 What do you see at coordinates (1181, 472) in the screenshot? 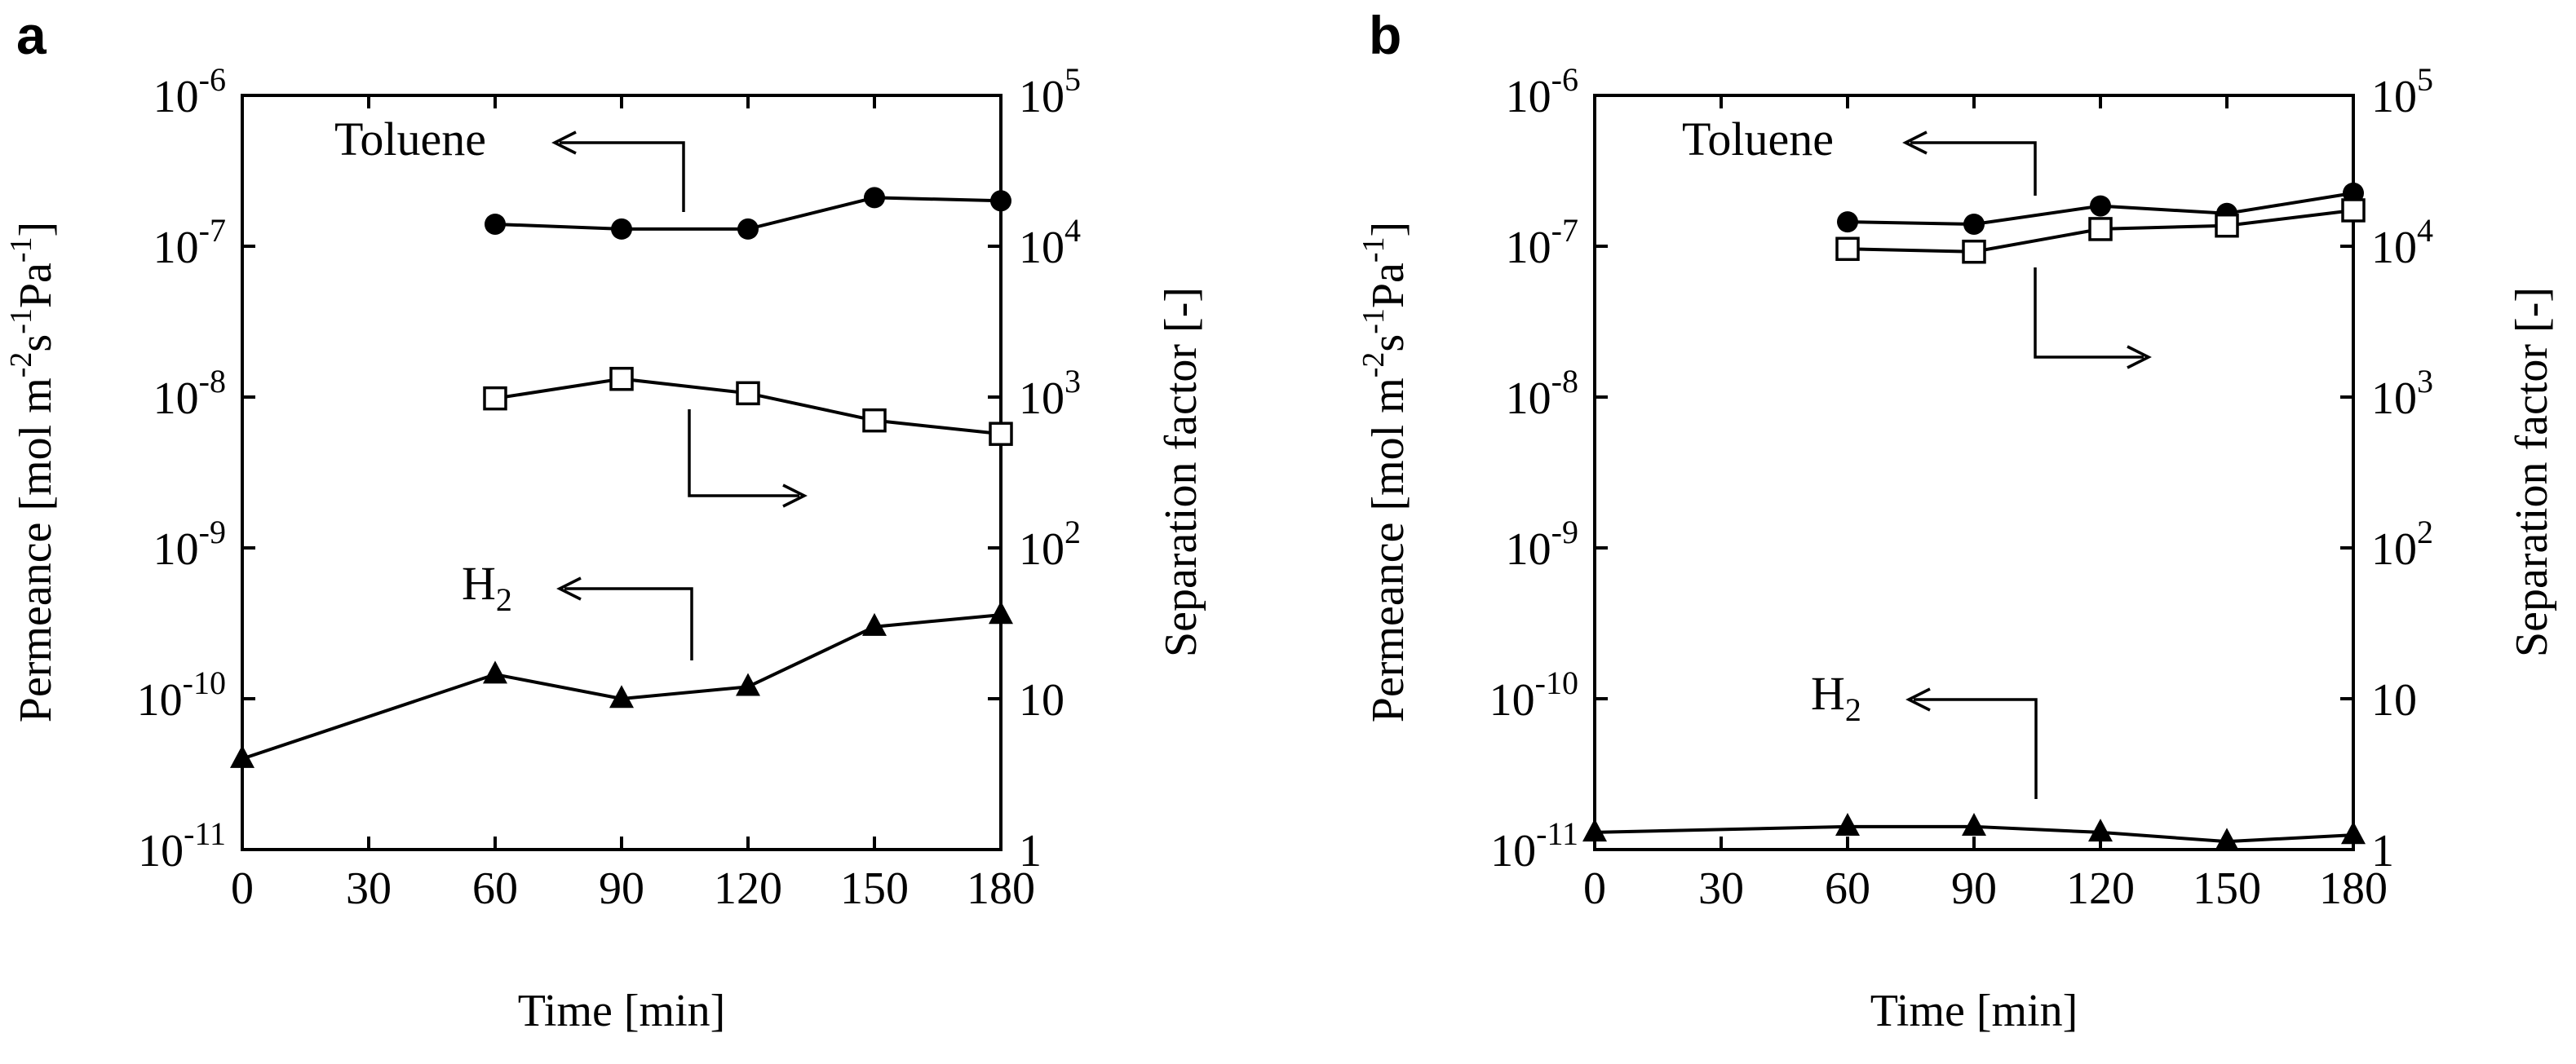
I see `panel-a-right-axis-title: Separation factor [-]` at bounding box center [1181, 472].